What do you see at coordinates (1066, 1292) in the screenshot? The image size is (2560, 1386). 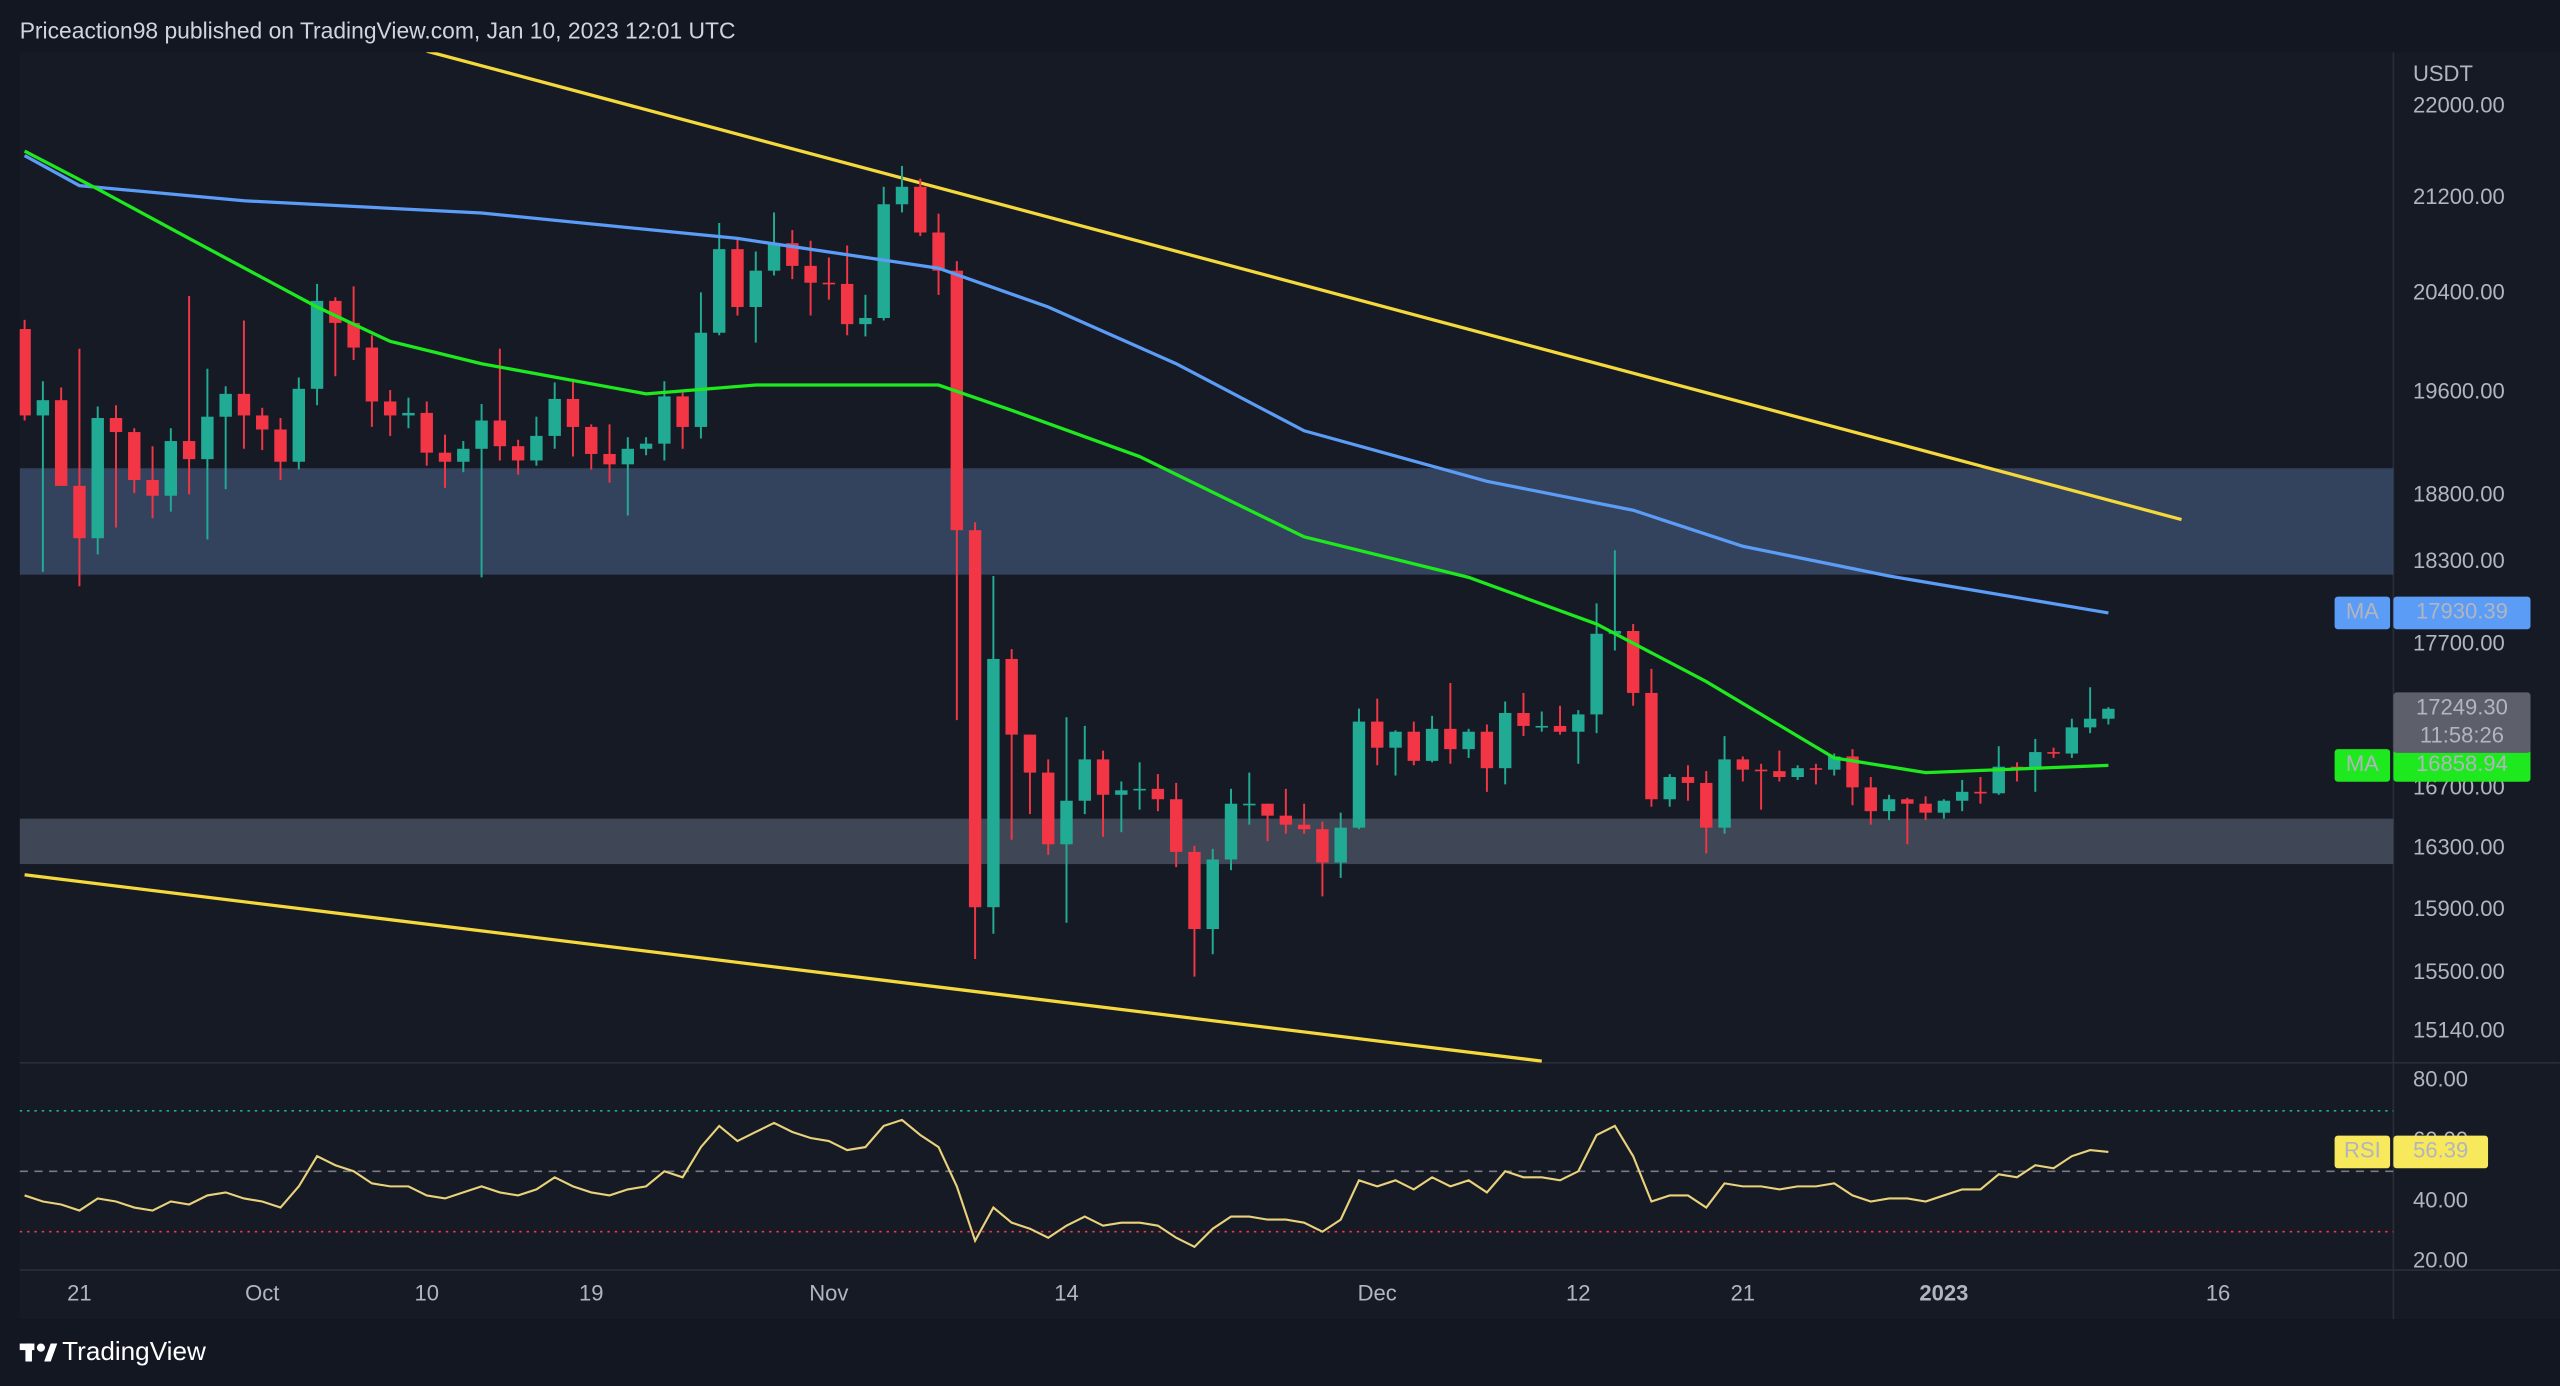 I see `x-tick-label: 14` at bounding box center [1066, 1292].